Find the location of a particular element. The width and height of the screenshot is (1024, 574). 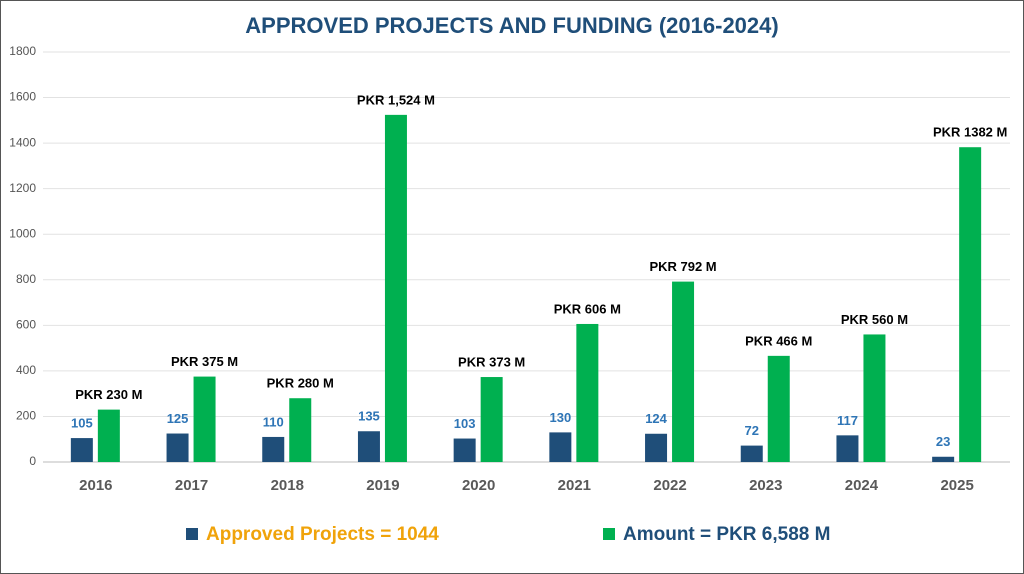

data-label: 135 is located at coordinates (369, 416).